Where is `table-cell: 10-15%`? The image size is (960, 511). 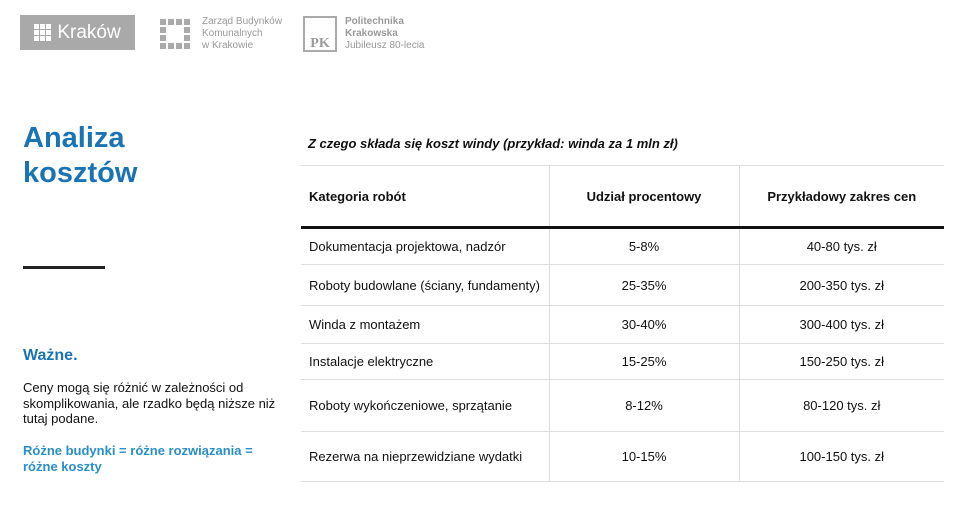 table-cell: 10-15% is located at coordinates (643, 456).